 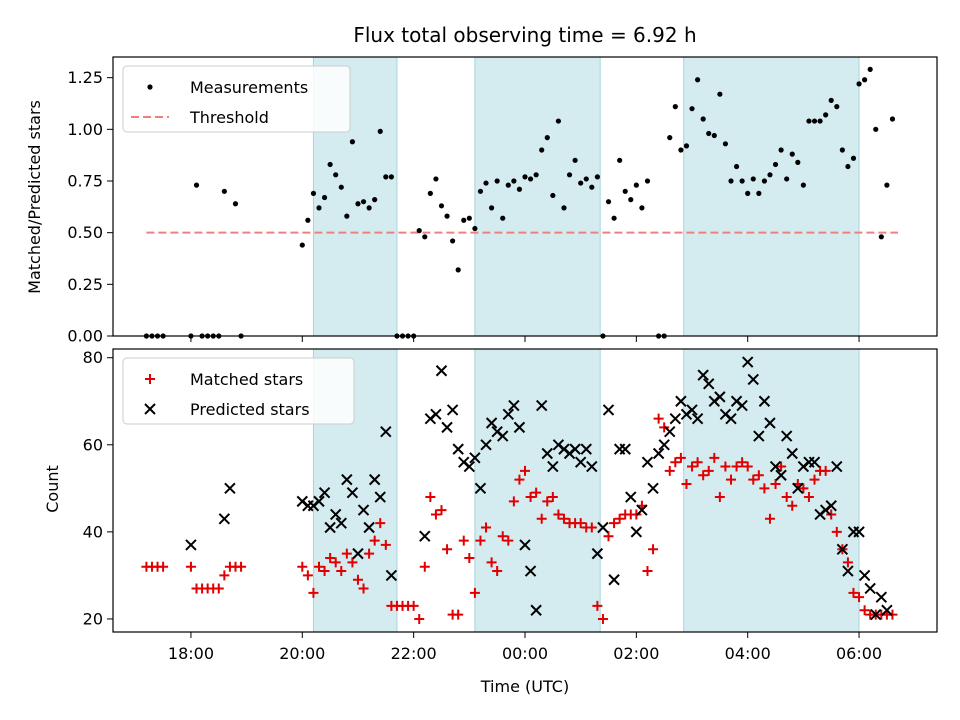 I want to click on legend-label: Threshold, so click(x=229, y=117).